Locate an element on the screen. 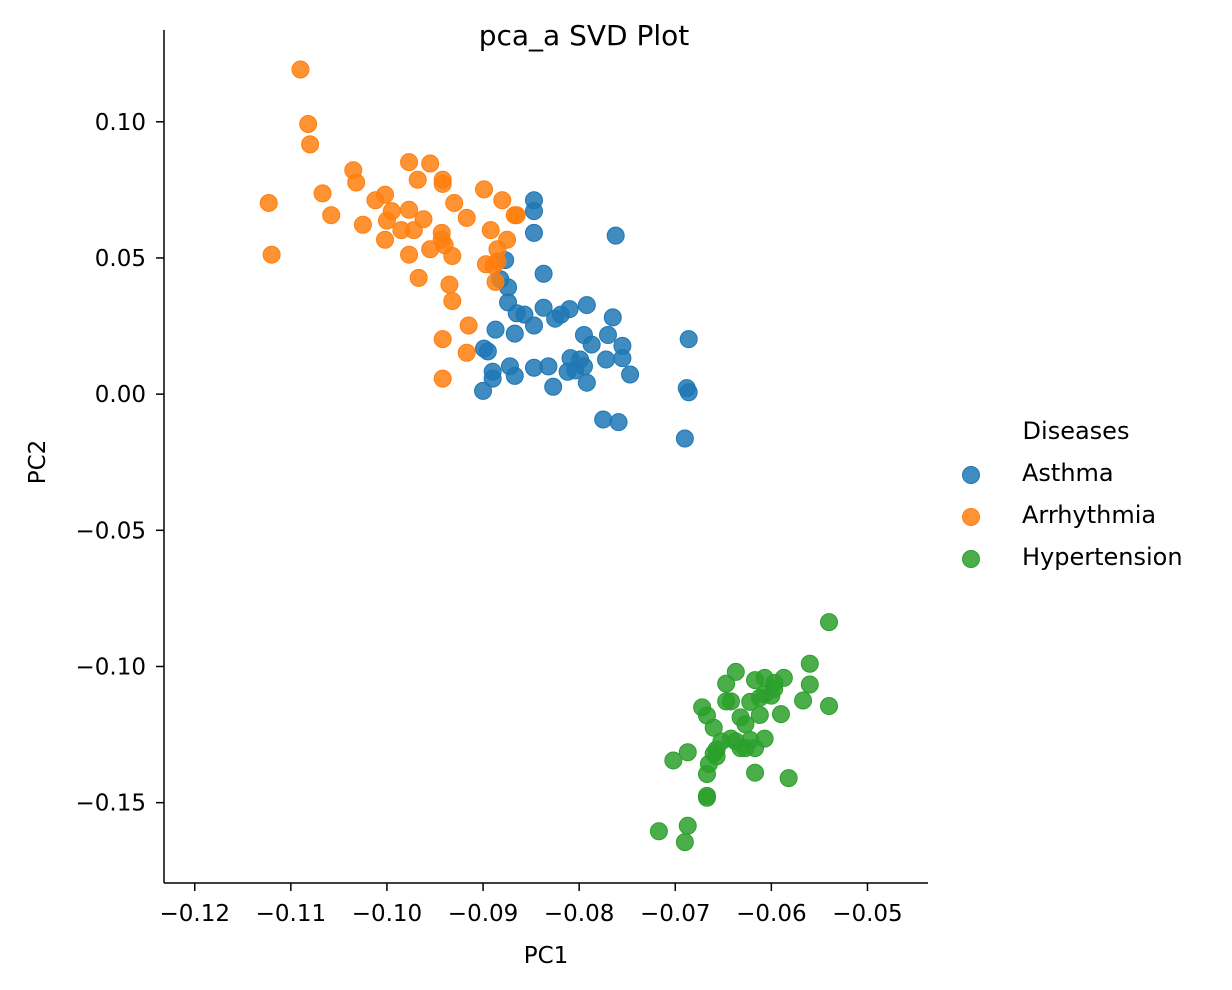 This screenshot has height=990, width=1232. y-ticks: 0.10 0.05 0.00 −0.05 −0.10 −0.15 is located at coordinates (120, 463).